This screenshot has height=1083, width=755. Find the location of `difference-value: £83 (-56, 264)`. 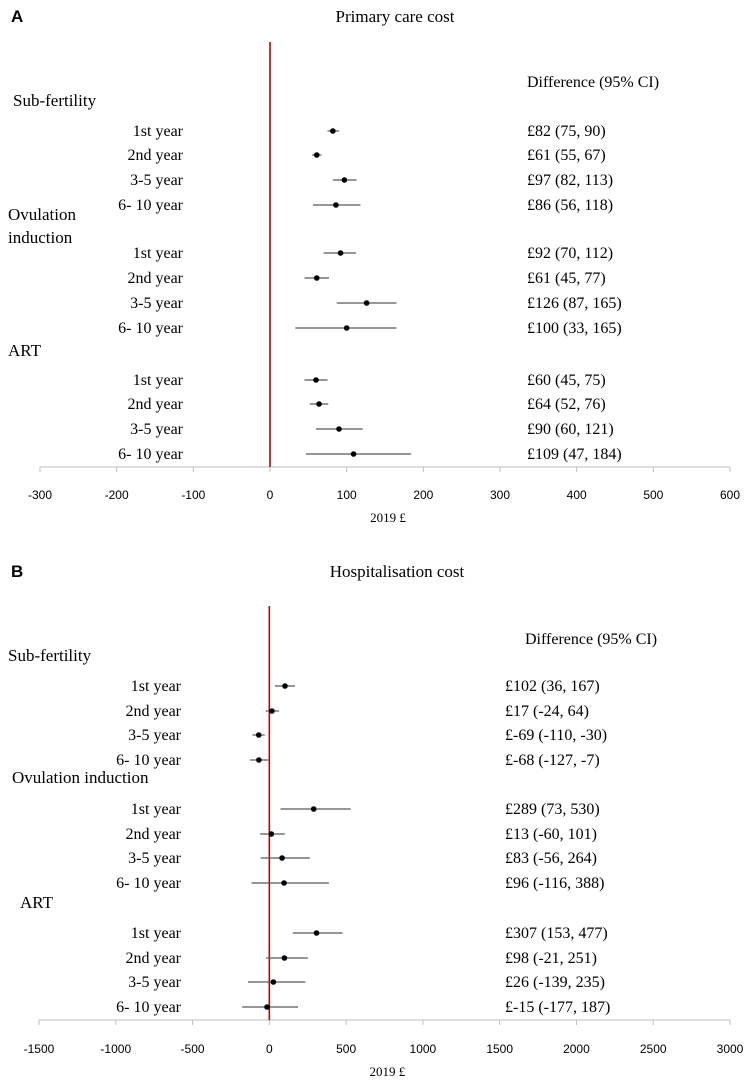

difference-value: £83 (-56, 264) is located at coordinates (551, 858).